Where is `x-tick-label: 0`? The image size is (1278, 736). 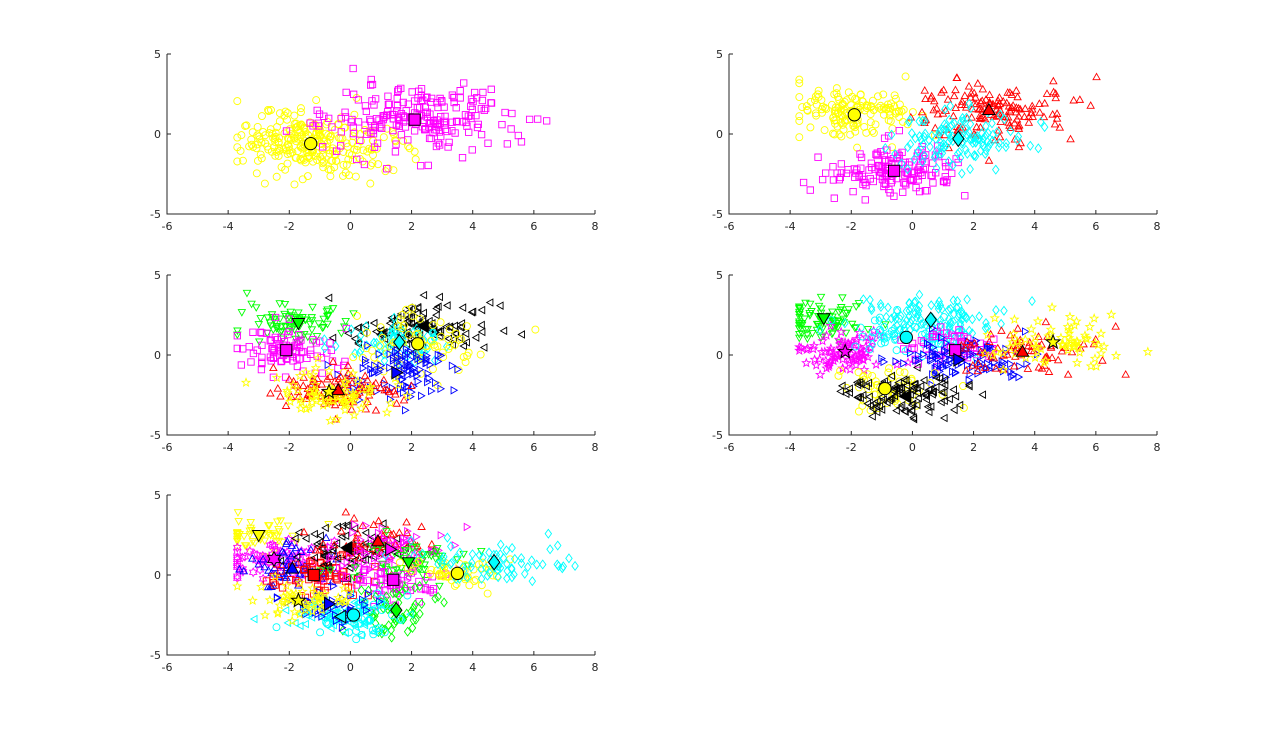
x-tick-label: 0 is located at coordinates (912, 226).